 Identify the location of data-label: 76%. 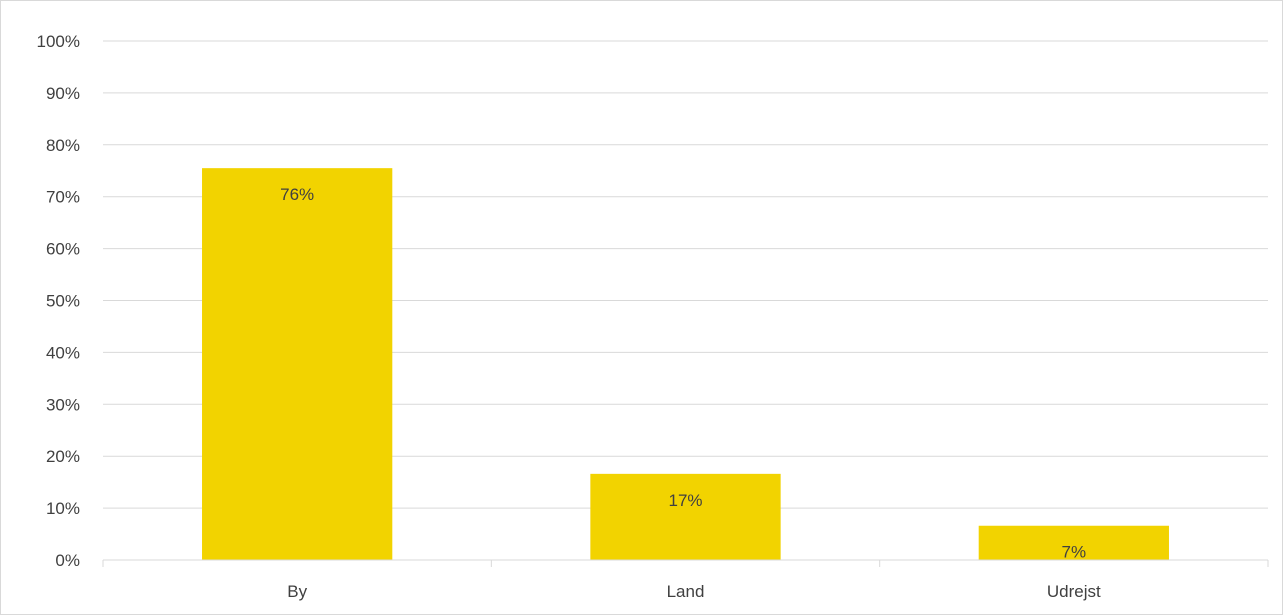
(297, 194).